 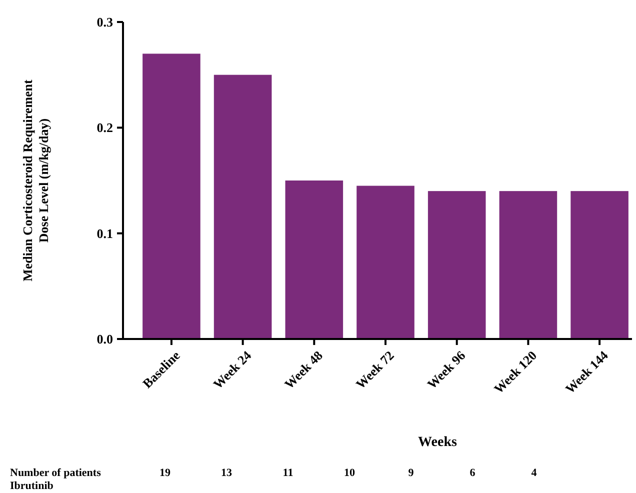 What do you see at coordinates (104, 233) in the screenshot?
I see `y-tick-label: 0.1` at bounding box center [104, 233].